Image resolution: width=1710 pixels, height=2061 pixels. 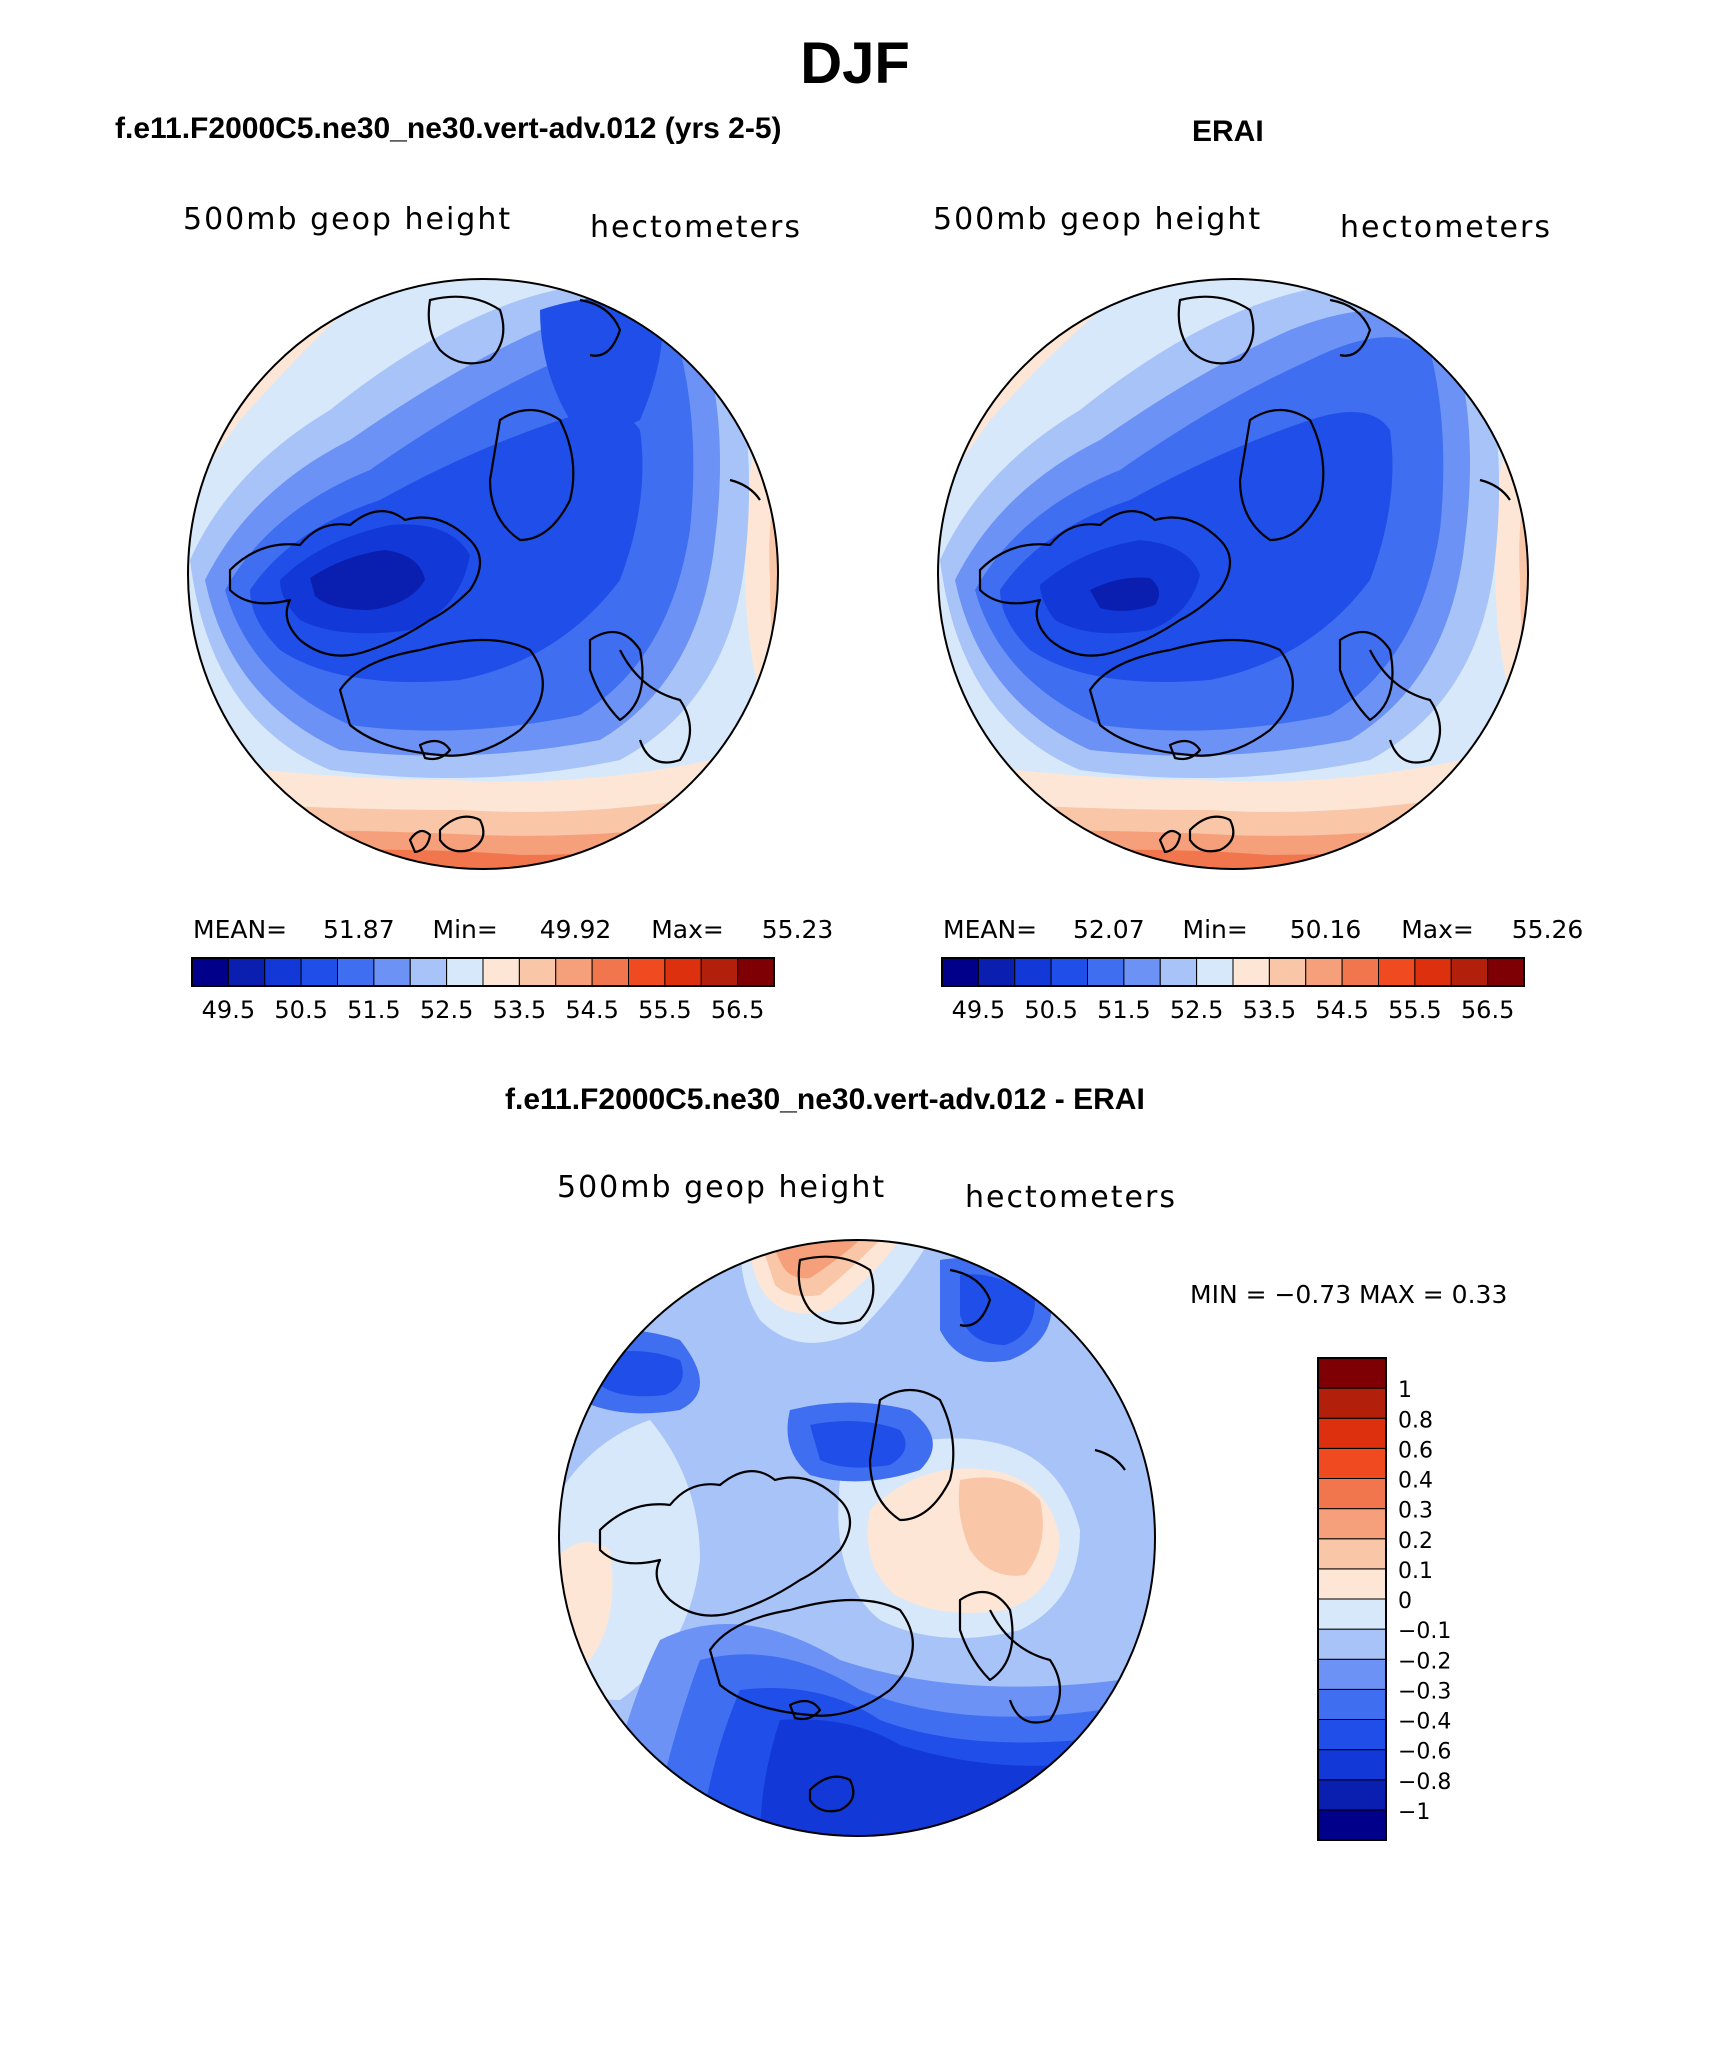 I want to click on colorbar-tick-label: 0.4, so click(x=1415, y=1481).